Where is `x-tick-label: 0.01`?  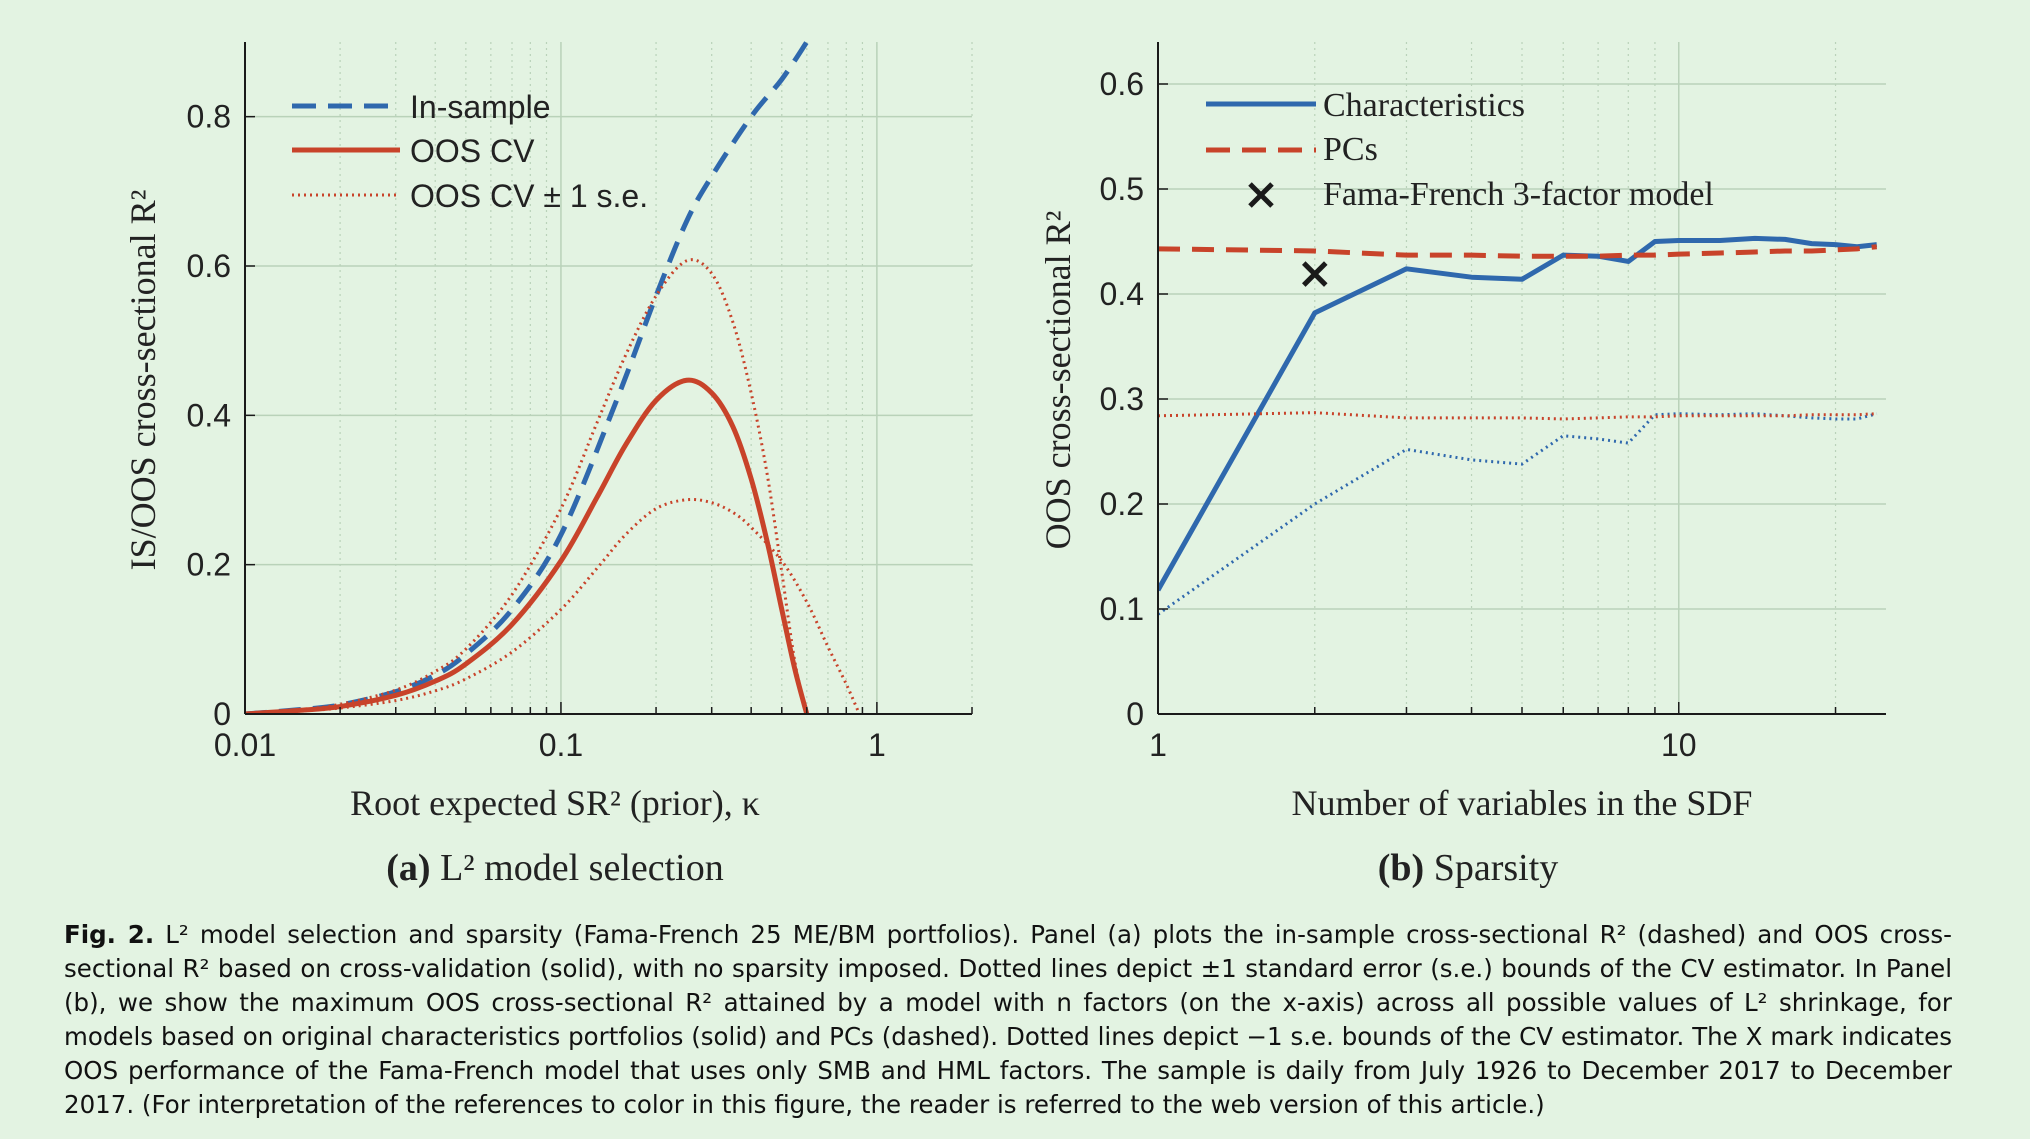
x-tick-label: 0.01 is located at coordinates (245, 745).